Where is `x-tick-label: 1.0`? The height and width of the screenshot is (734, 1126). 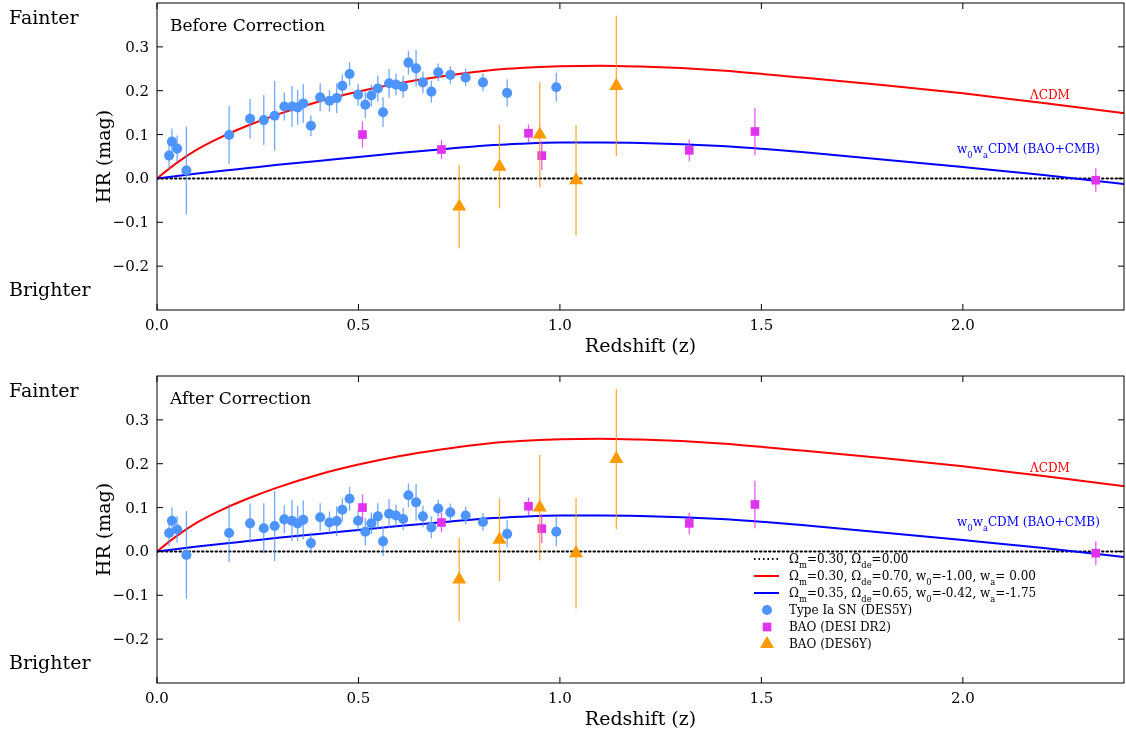 x-tick-label: 1.0 is located at coordinates (559, 698).